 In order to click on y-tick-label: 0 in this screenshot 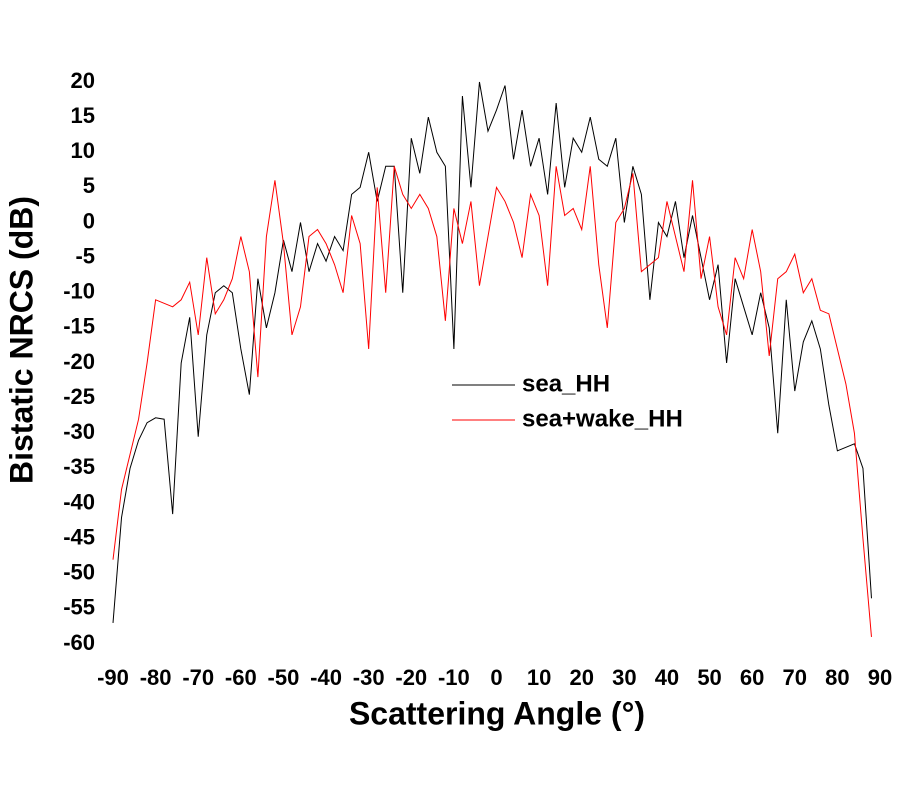, I will do `click(89, 220)`.